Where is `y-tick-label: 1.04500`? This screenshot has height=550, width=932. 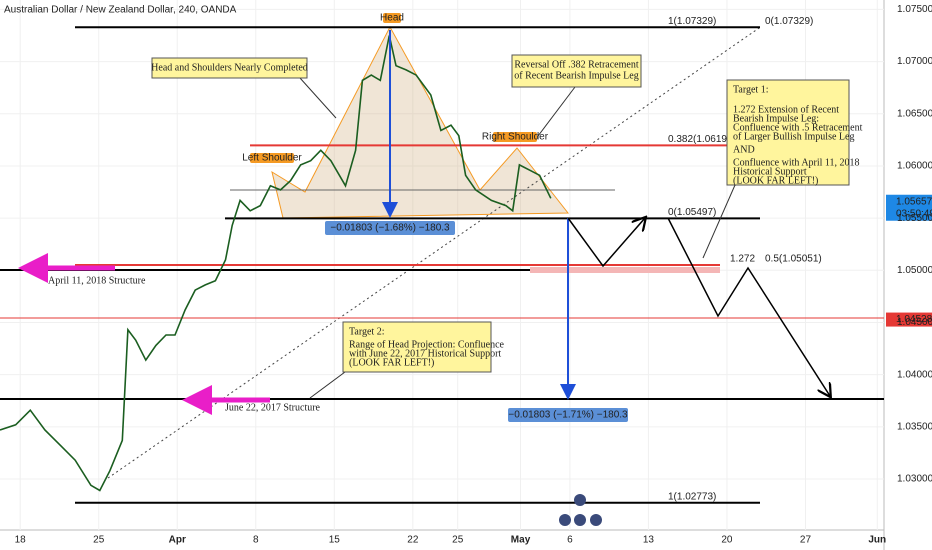 y-tick-label: 1.04500 is located at coordinates (914, 322).